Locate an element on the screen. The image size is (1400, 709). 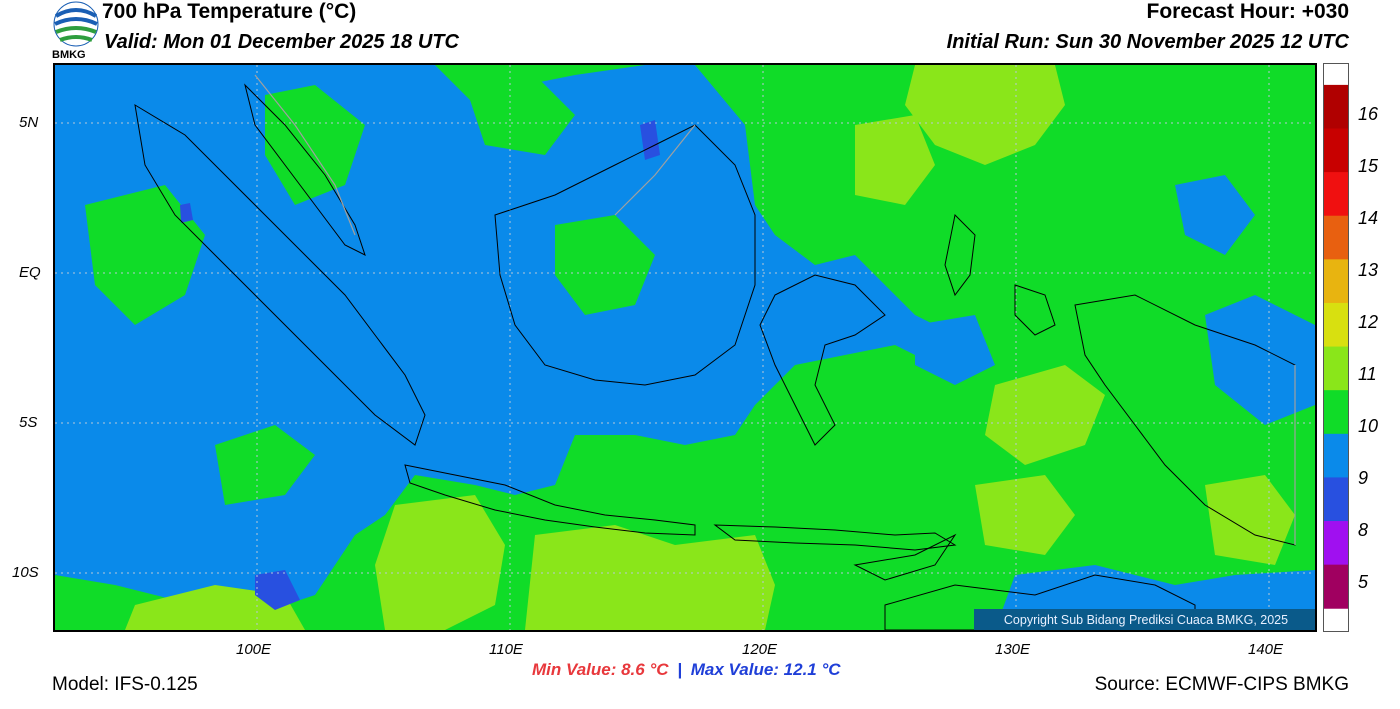
lon-label-110e: 110E is located at coordinates (506, 649).